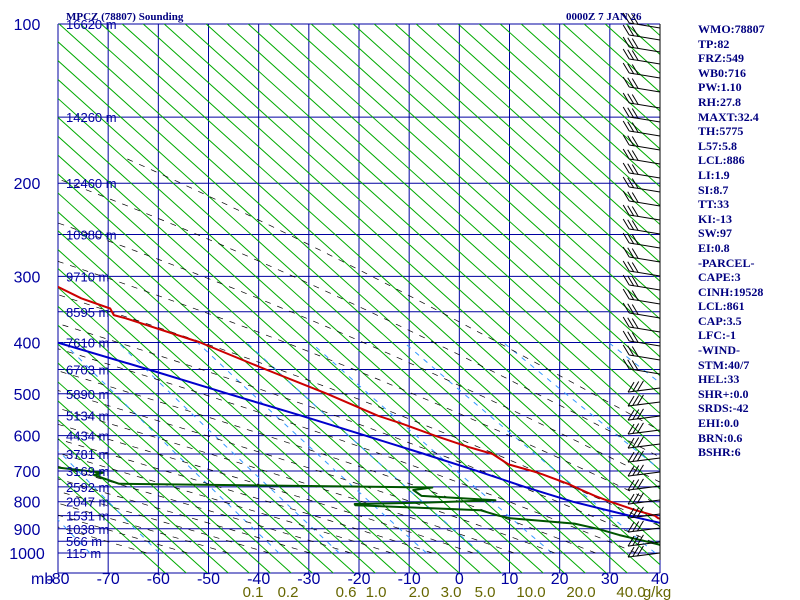  What do you see at coordinates (660, 579) in the screenshot?
I see `temperature-tick-label: 40` at bounding box center [660, 579].